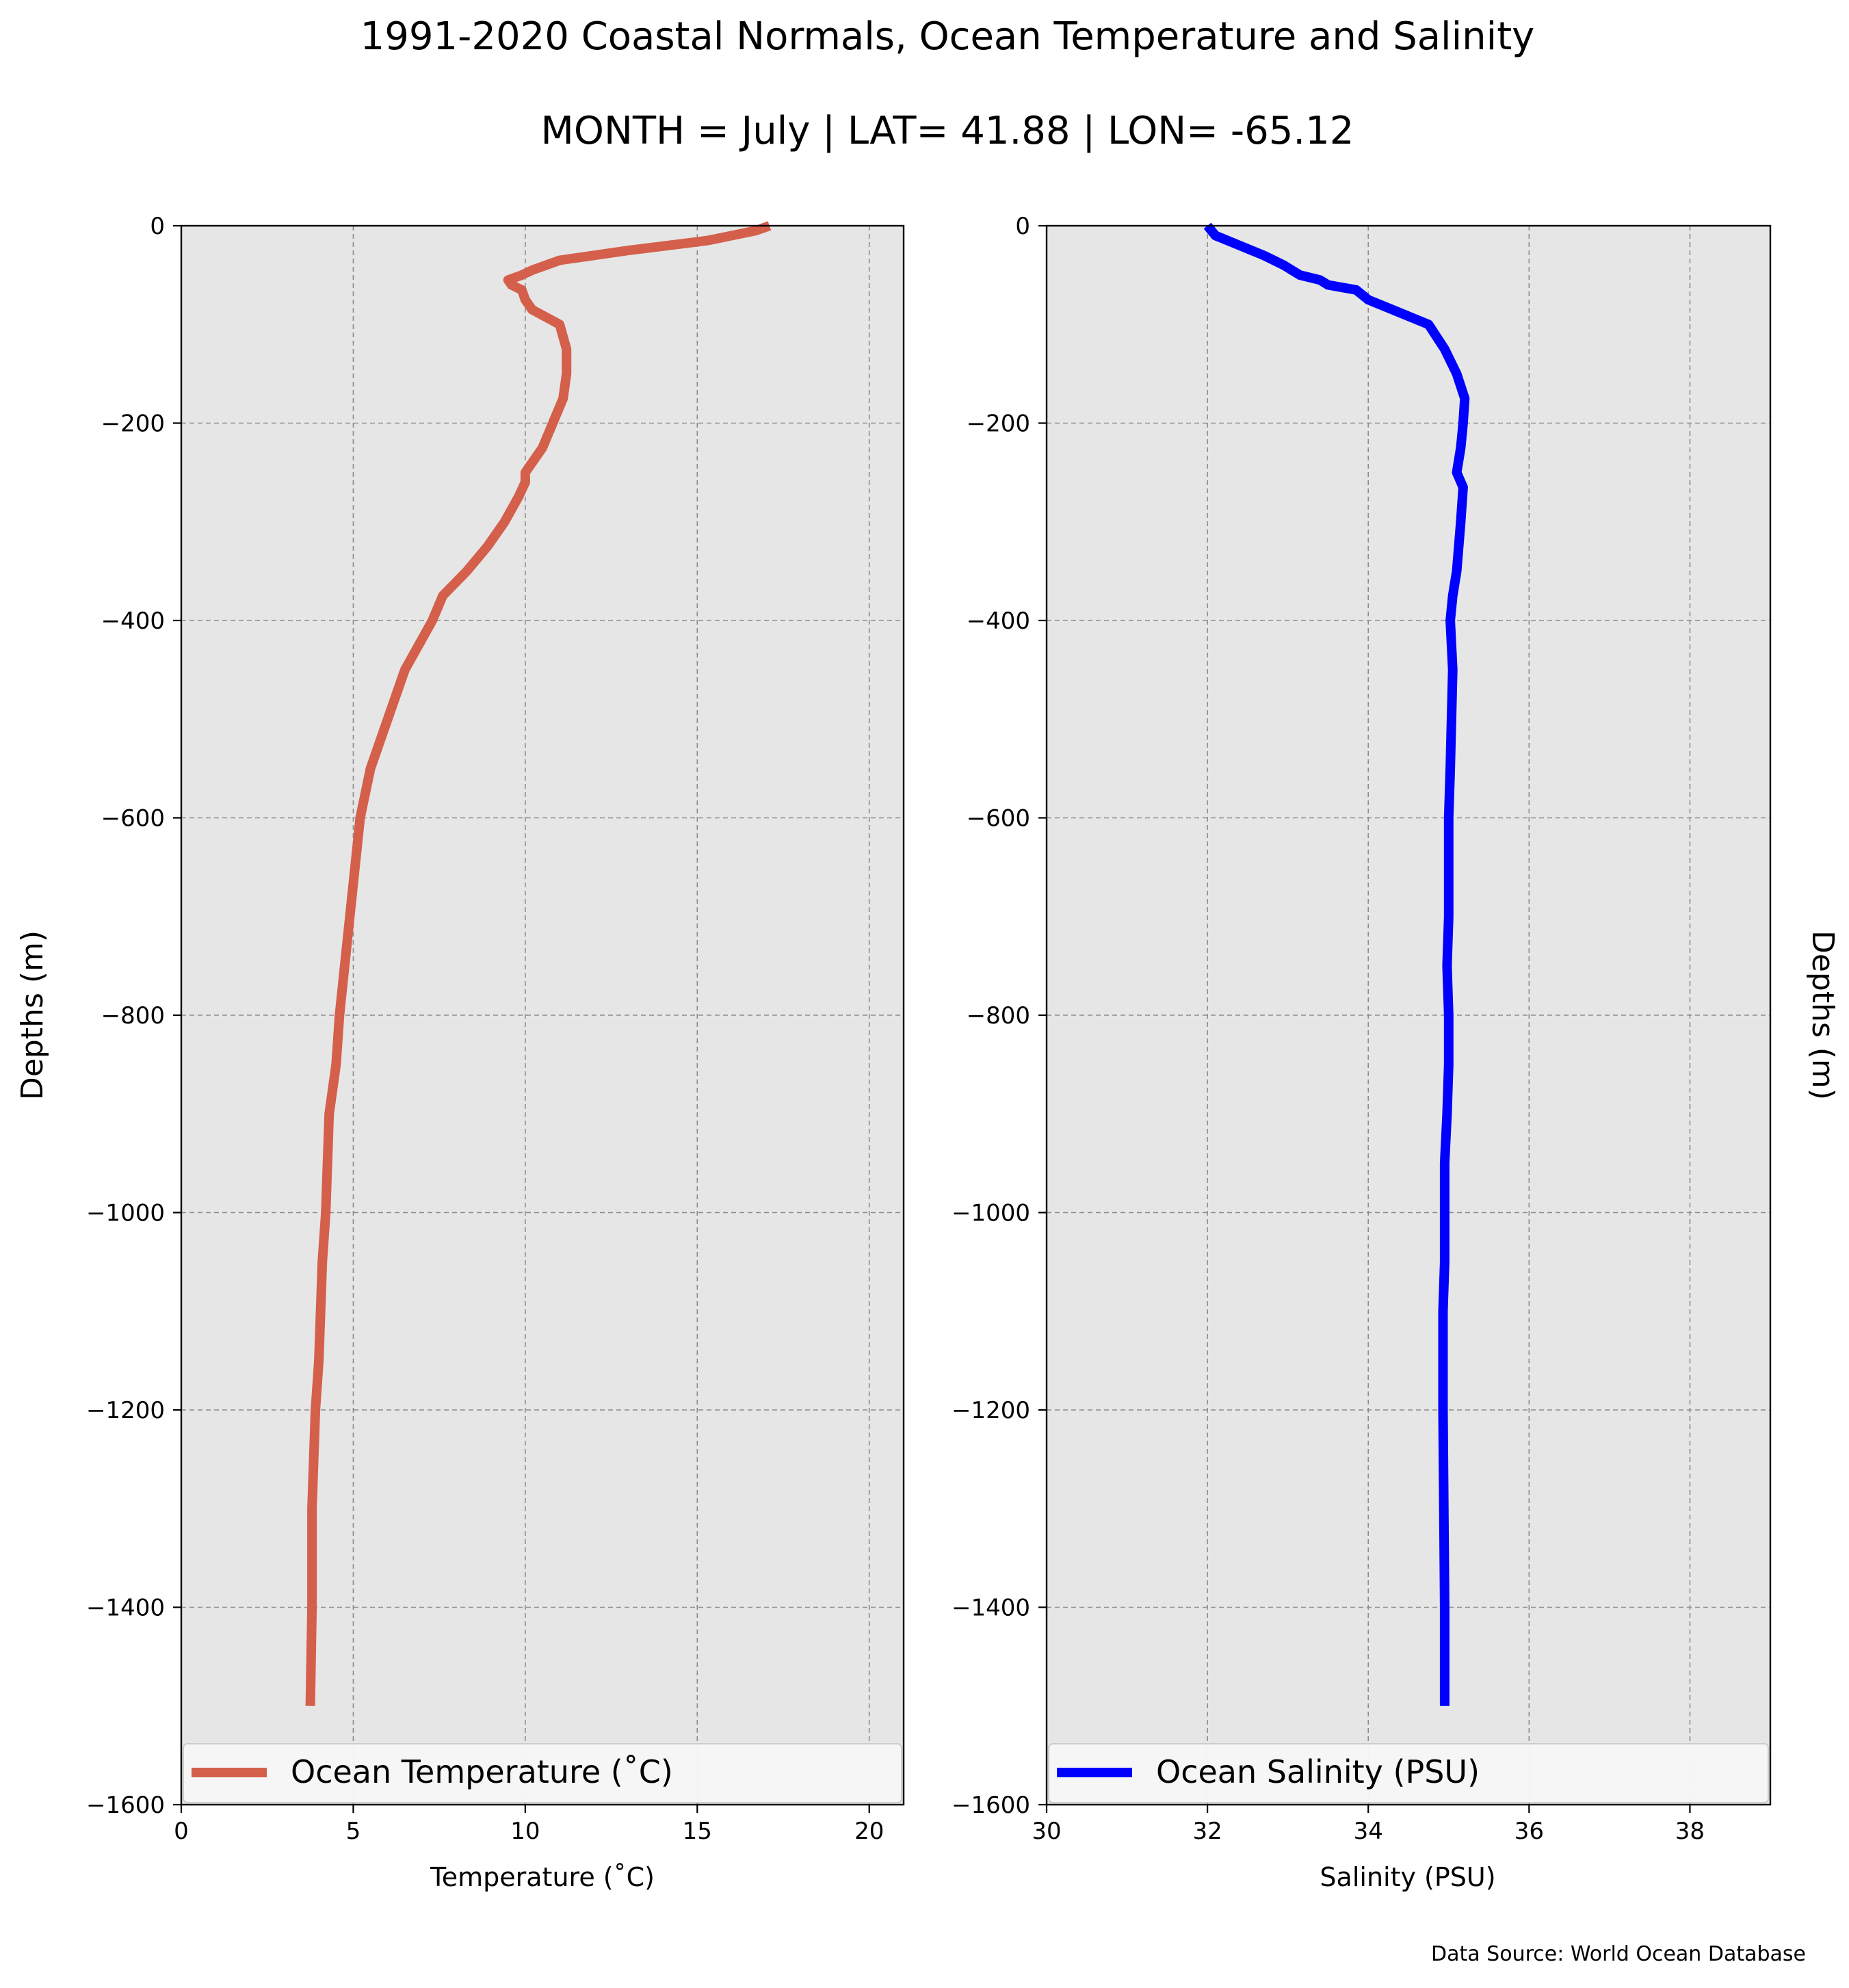  What do you see at coordinates (1618, 1954) in the screenshot?
I see `data-source-note: Data Source: World Ocean Database` at bounding box center [1618, 1954].